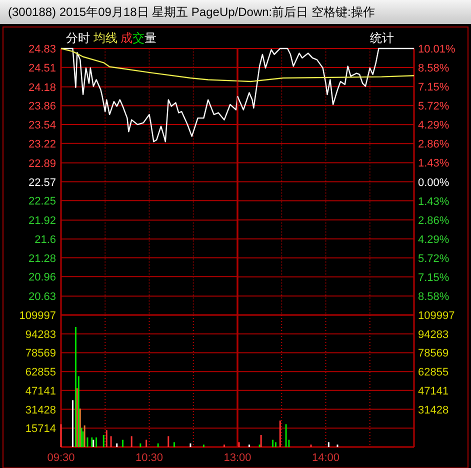  I want to click on y-tick-label: 24.51, so click(42, 68).